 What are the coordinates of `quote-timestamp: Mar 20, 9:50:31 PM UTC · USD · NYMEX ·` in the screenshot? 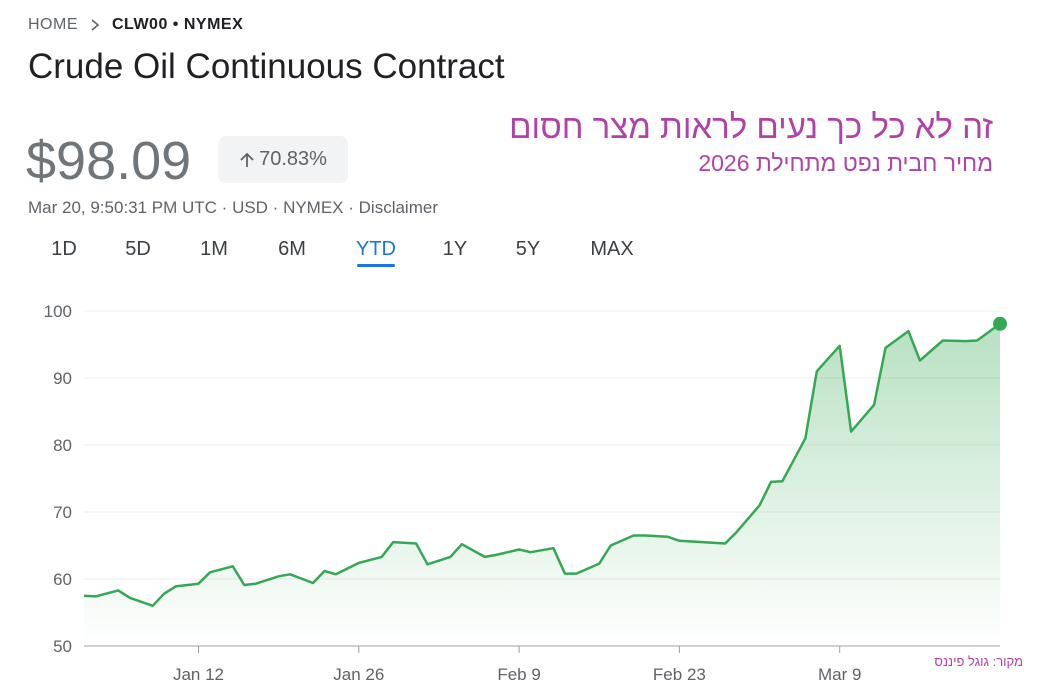 It's located at (193, 207).